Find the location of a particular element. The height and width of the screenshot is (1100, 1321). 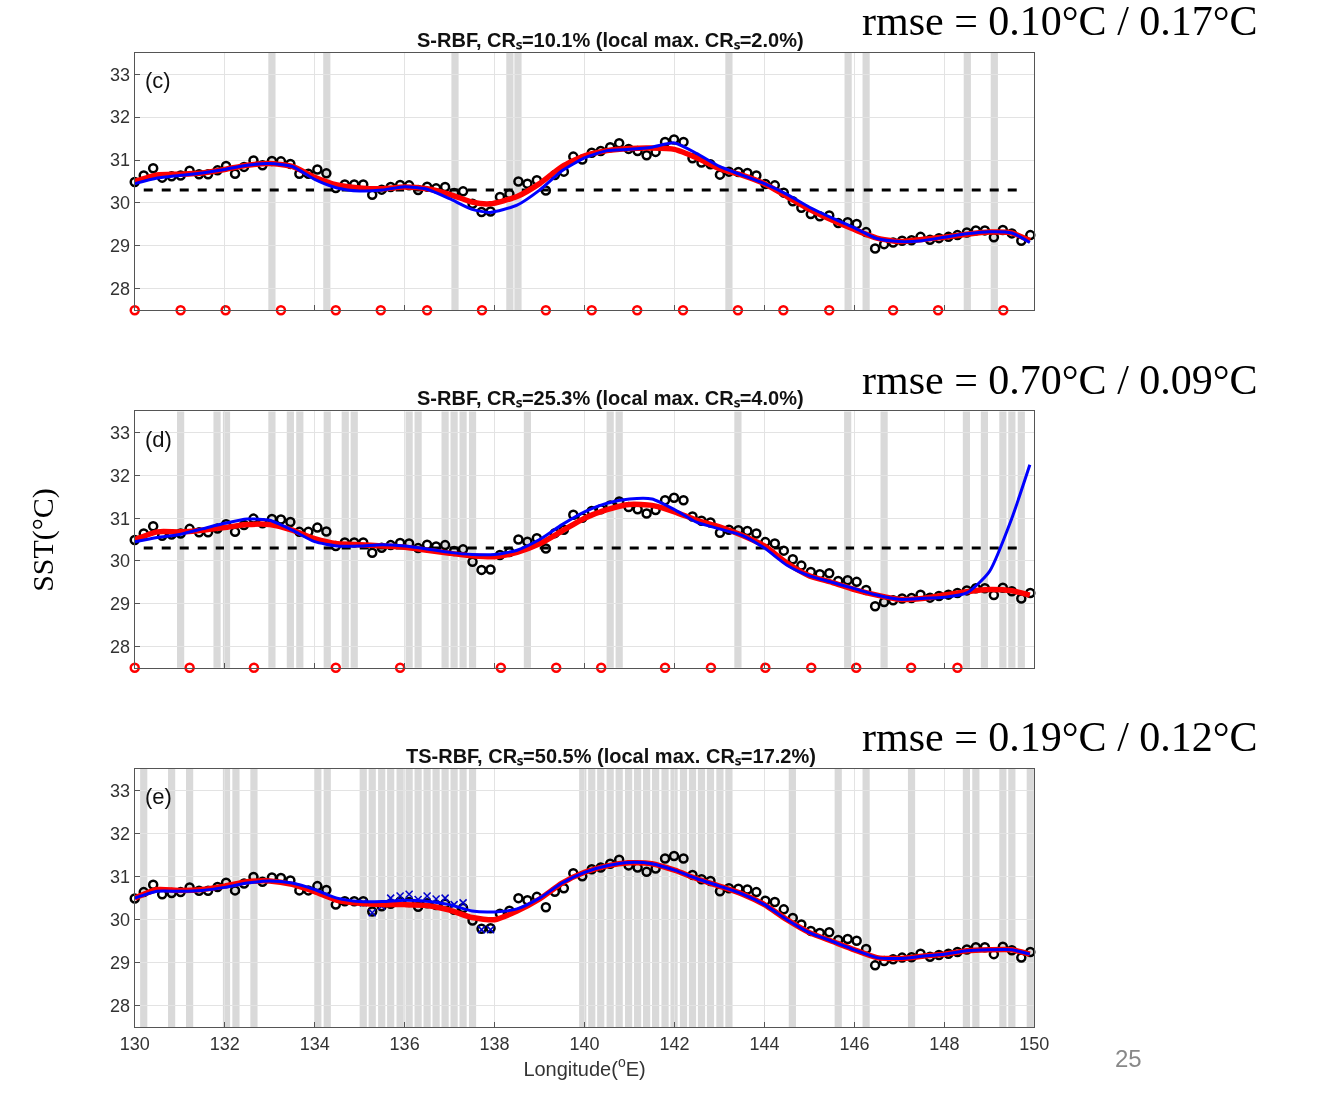

x-tick-label: 136 is located at coordinates (404, 1044).